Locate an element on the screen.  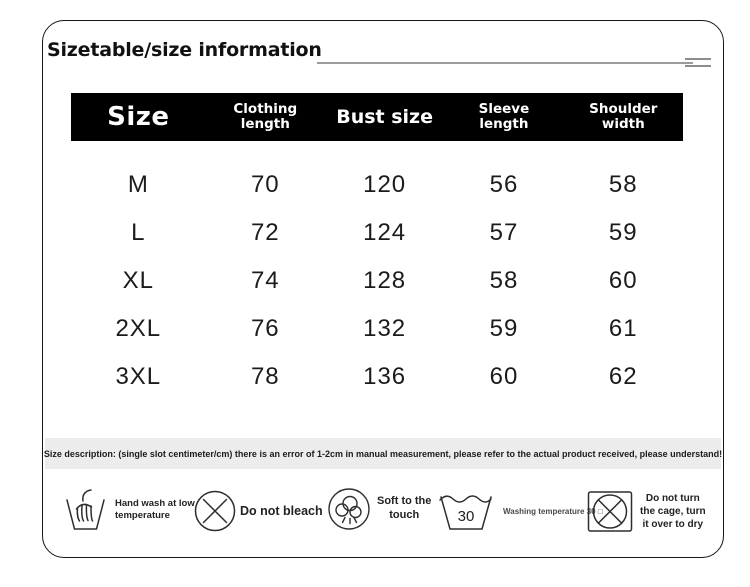
size-cell: XL is located at coordinates (138, 280).